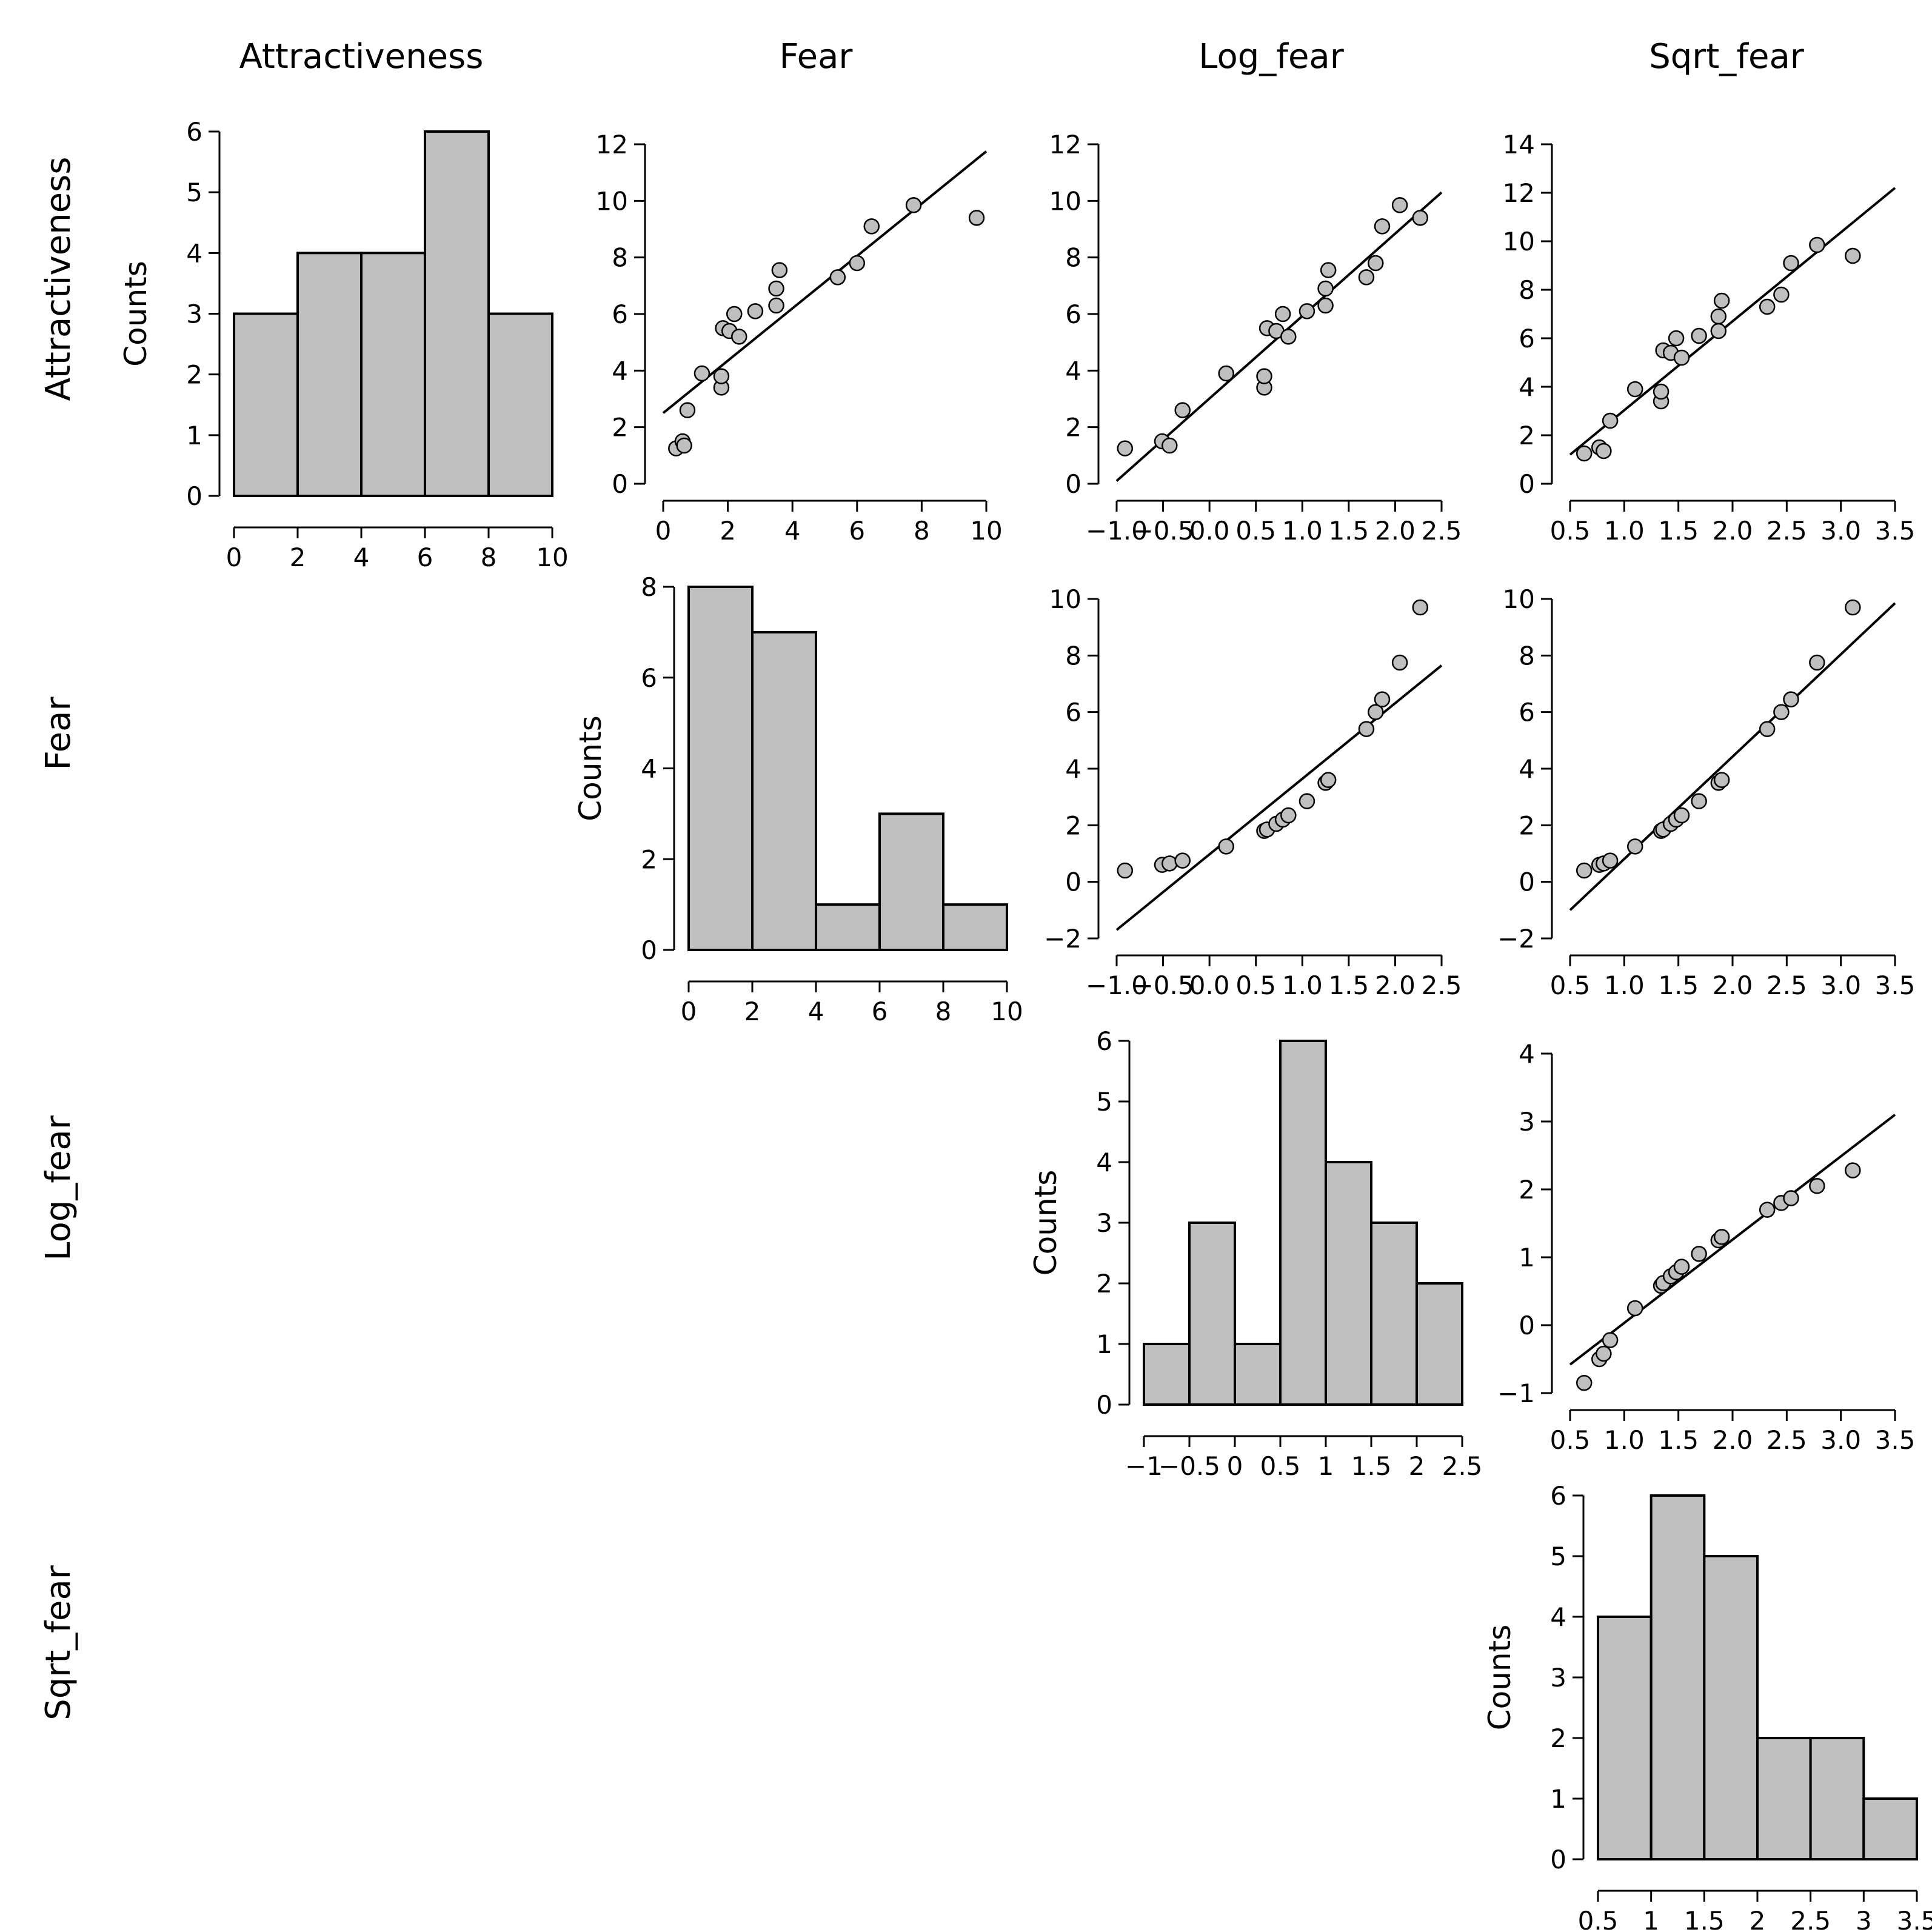 The image size is (1932, 1932). What do you see at coordinates (1651, 1919) in the screenshot?
I see `x-tick-label: 1` at bounding box center [1651, 1919].